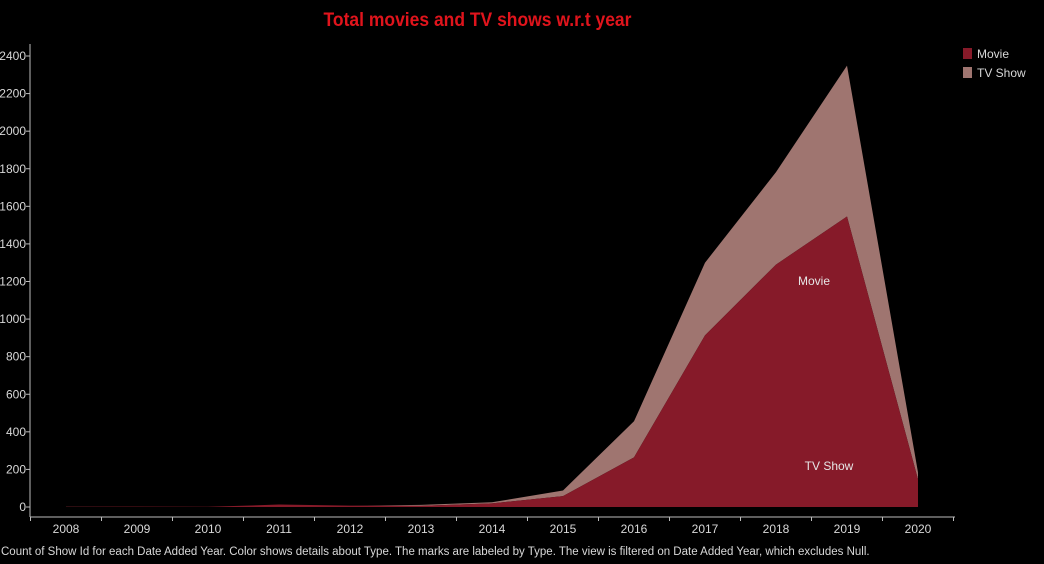  What do you see at coordinates (16, 357) in the screenshot?
I see `y-tick-label: 800` at bounding box center [16, 357].